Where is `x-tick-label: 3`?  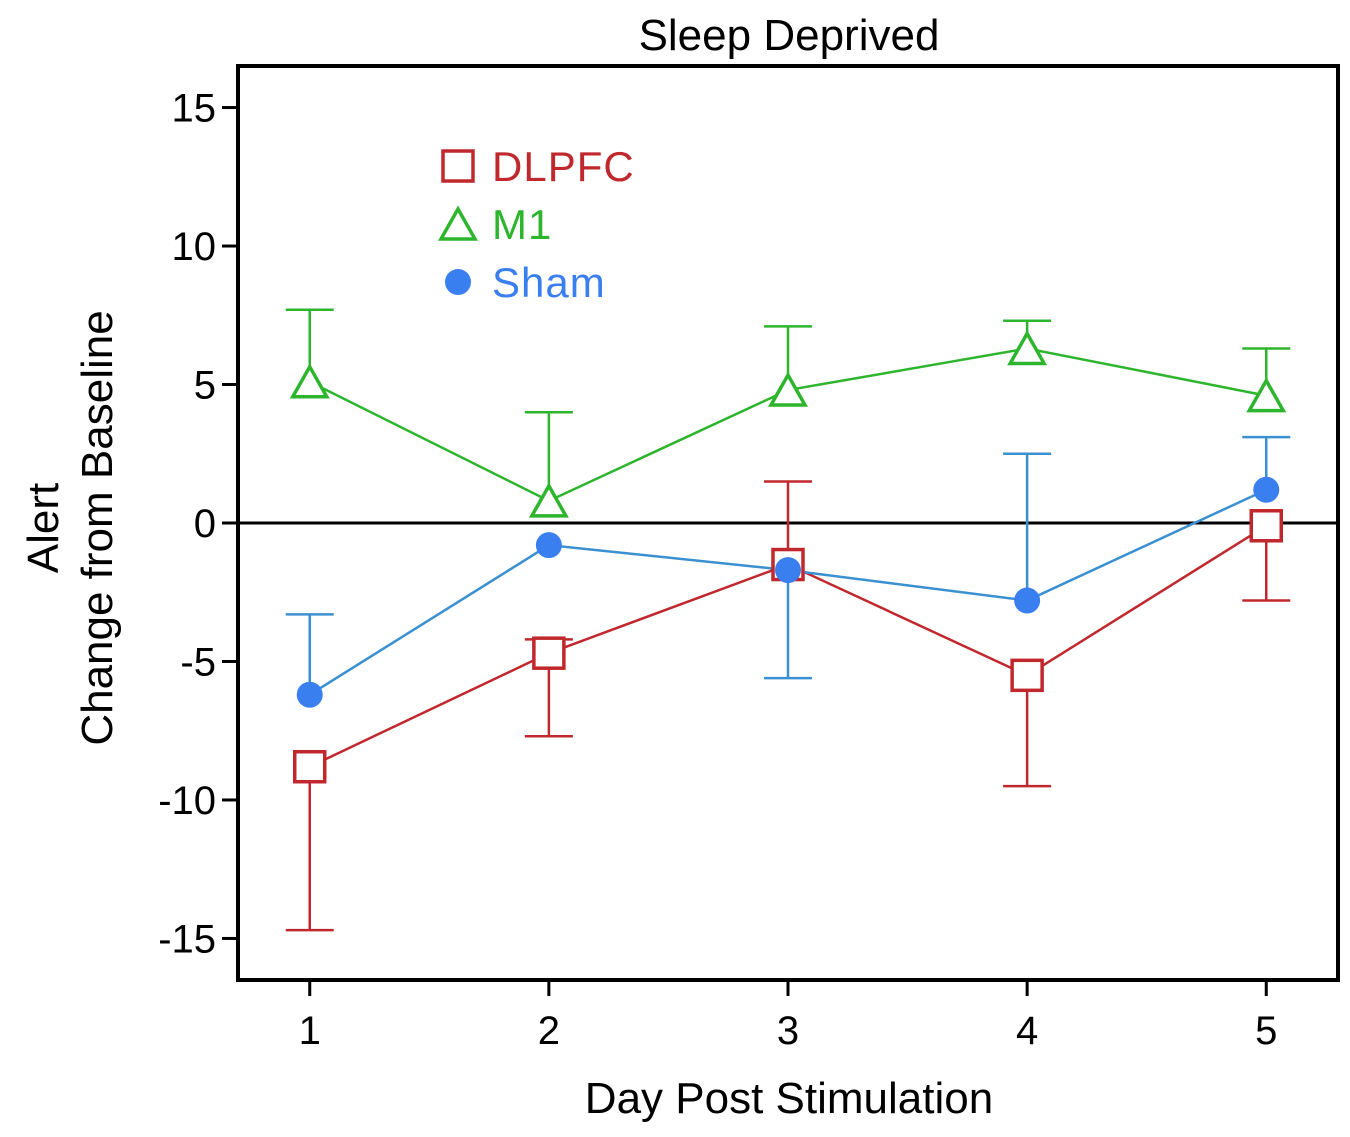 x-tick-label: 3 is located at coordinates (788, 1031).